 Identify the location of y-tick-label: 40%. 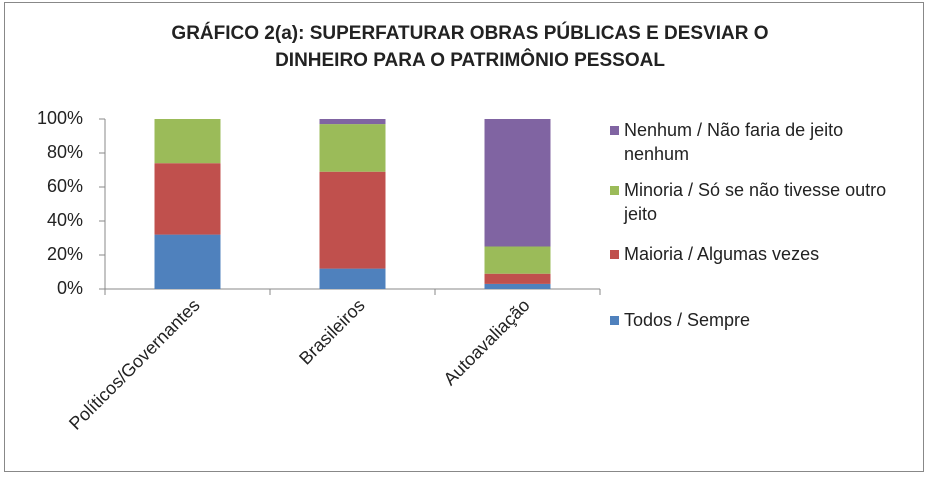
(65, 220).